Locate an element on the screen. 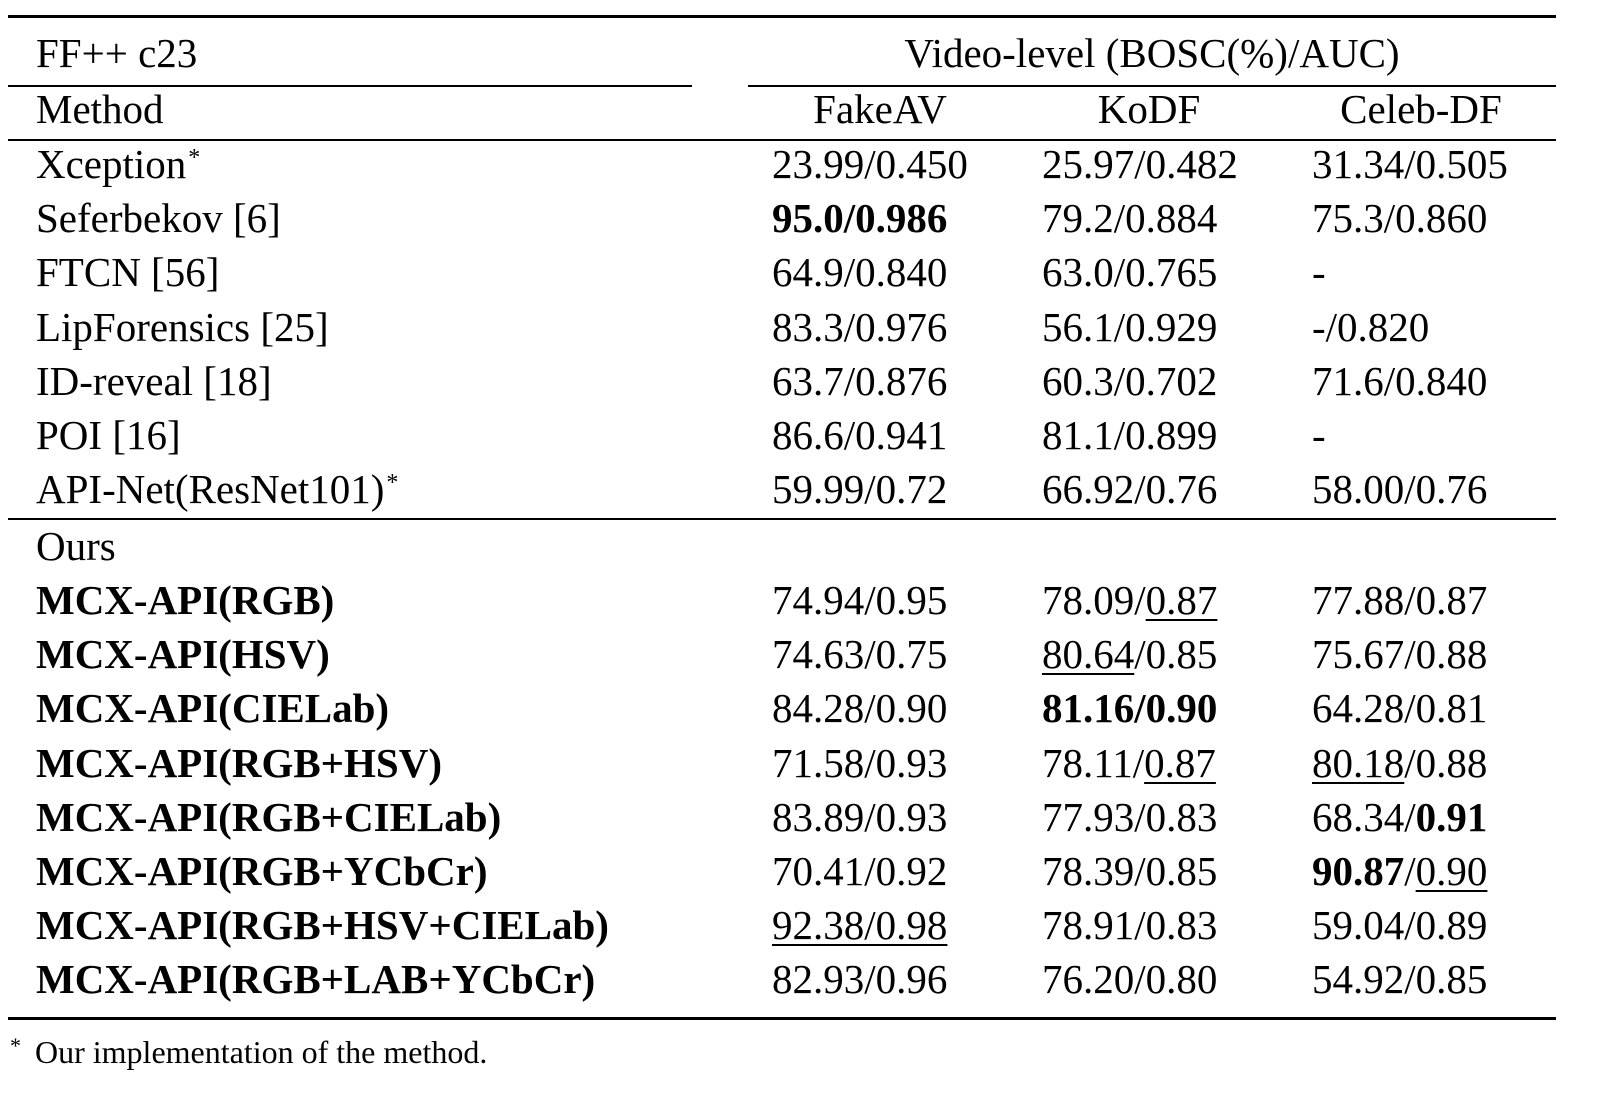 This screenshot has width=1616, height=1112. table-cell: 60.3/0.702 is located at coordinates (1129, 381).